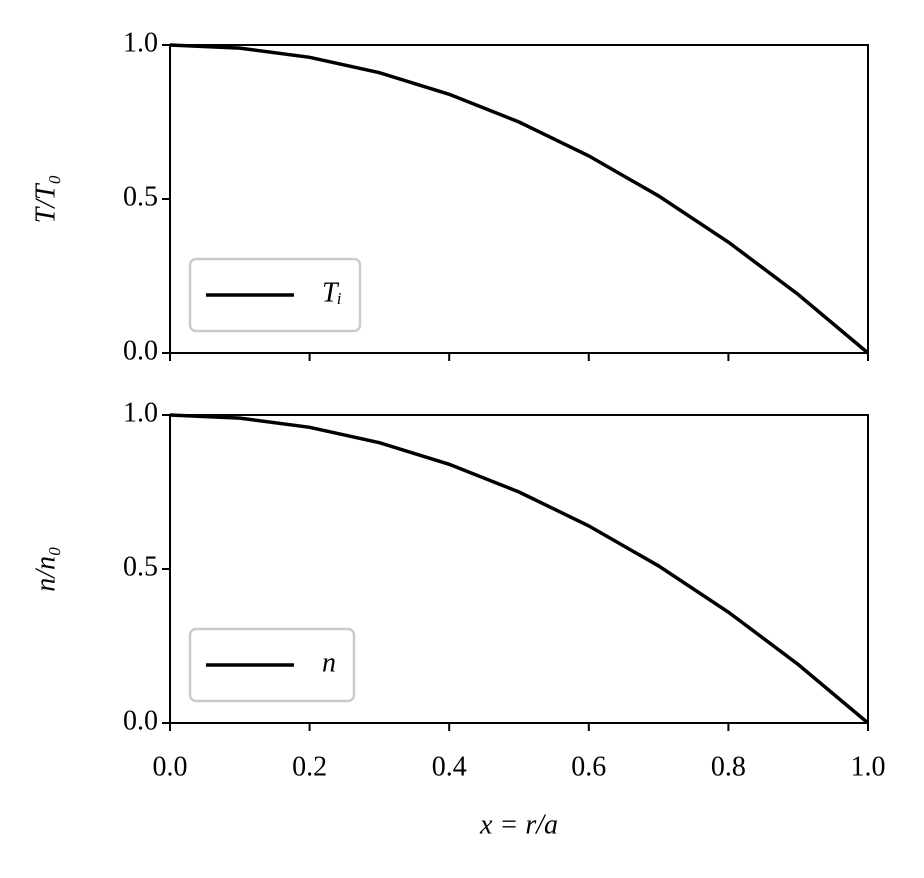 Image resolution: width=924 pixels, height=878 pixels. Describe the element at coordinates (45, 569) in the screenshot. I see `y-axis-label: n/n₀` at that location.